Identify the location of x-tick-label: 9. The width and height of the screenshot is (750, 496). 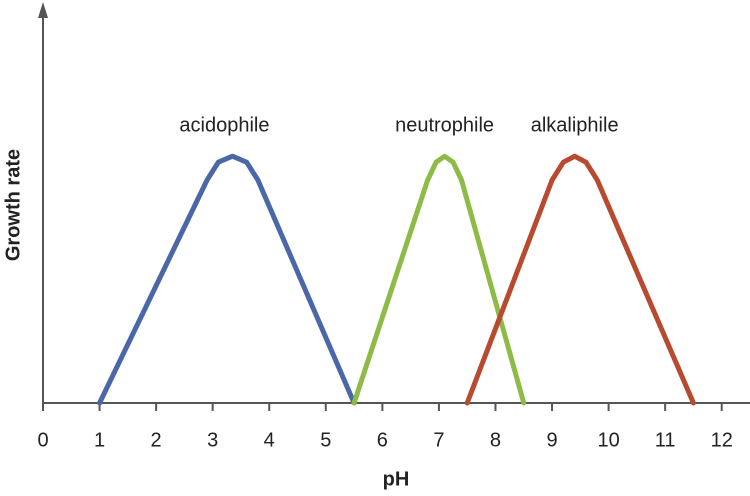
(551, 440).